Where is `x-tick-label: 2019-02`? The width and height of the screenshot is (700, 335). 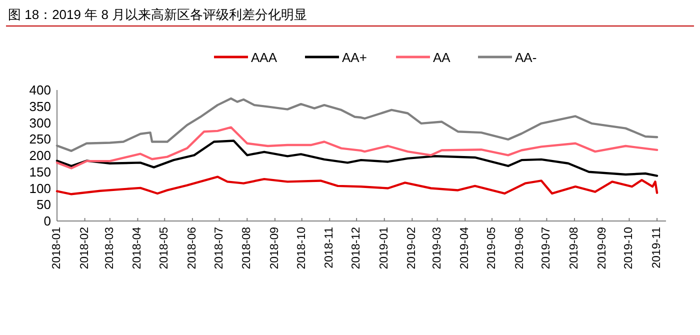 x-tick-label: 2019-02 is located at coordinates (412, 248).